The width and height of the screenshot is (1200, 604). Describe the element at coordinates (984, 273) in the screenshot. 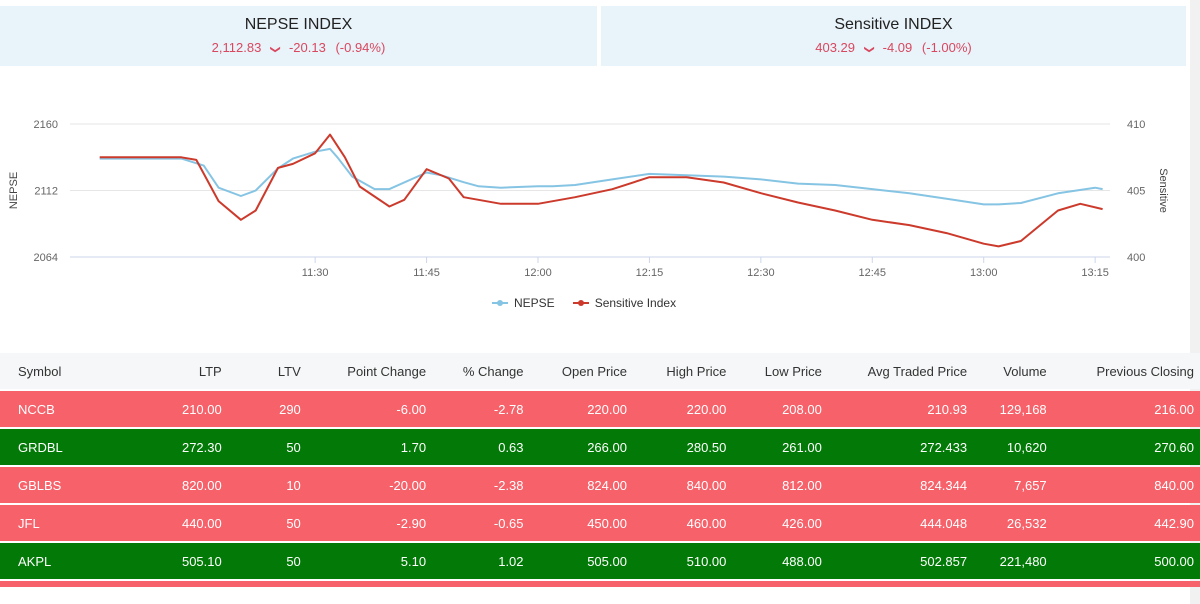

I see `x-tick-label: 13:00` at that location.